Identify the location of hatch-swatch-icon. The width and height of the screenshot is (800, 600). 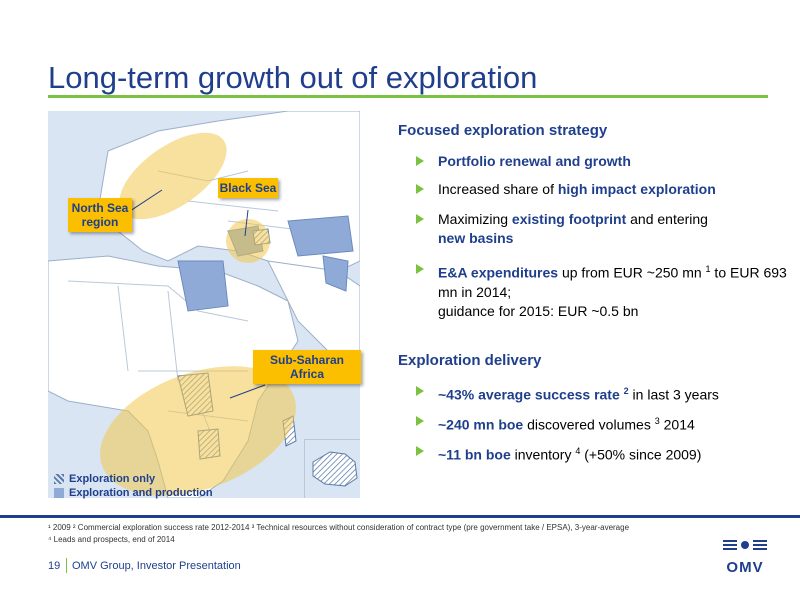
(59, 479).